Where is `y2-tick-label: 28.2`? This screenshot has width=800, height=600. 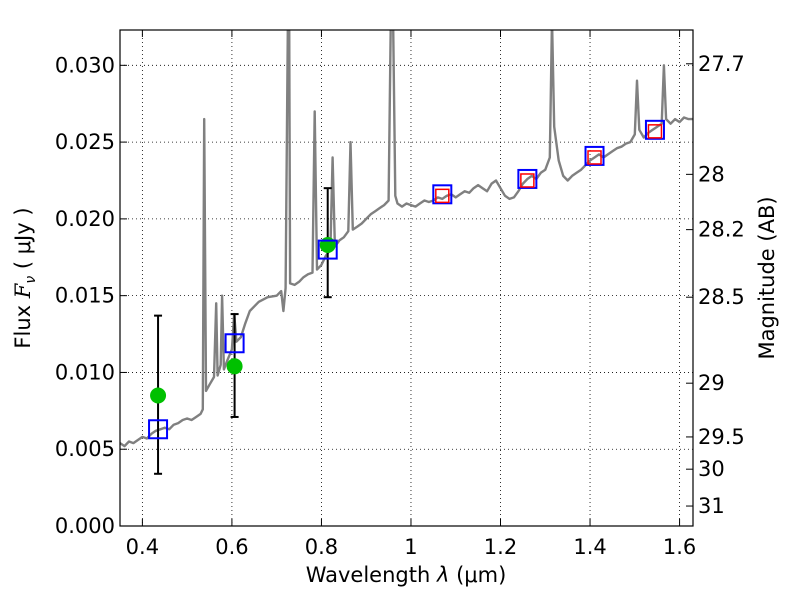 y2-tick-label: 28.2 is located at coordinates (721, 230).